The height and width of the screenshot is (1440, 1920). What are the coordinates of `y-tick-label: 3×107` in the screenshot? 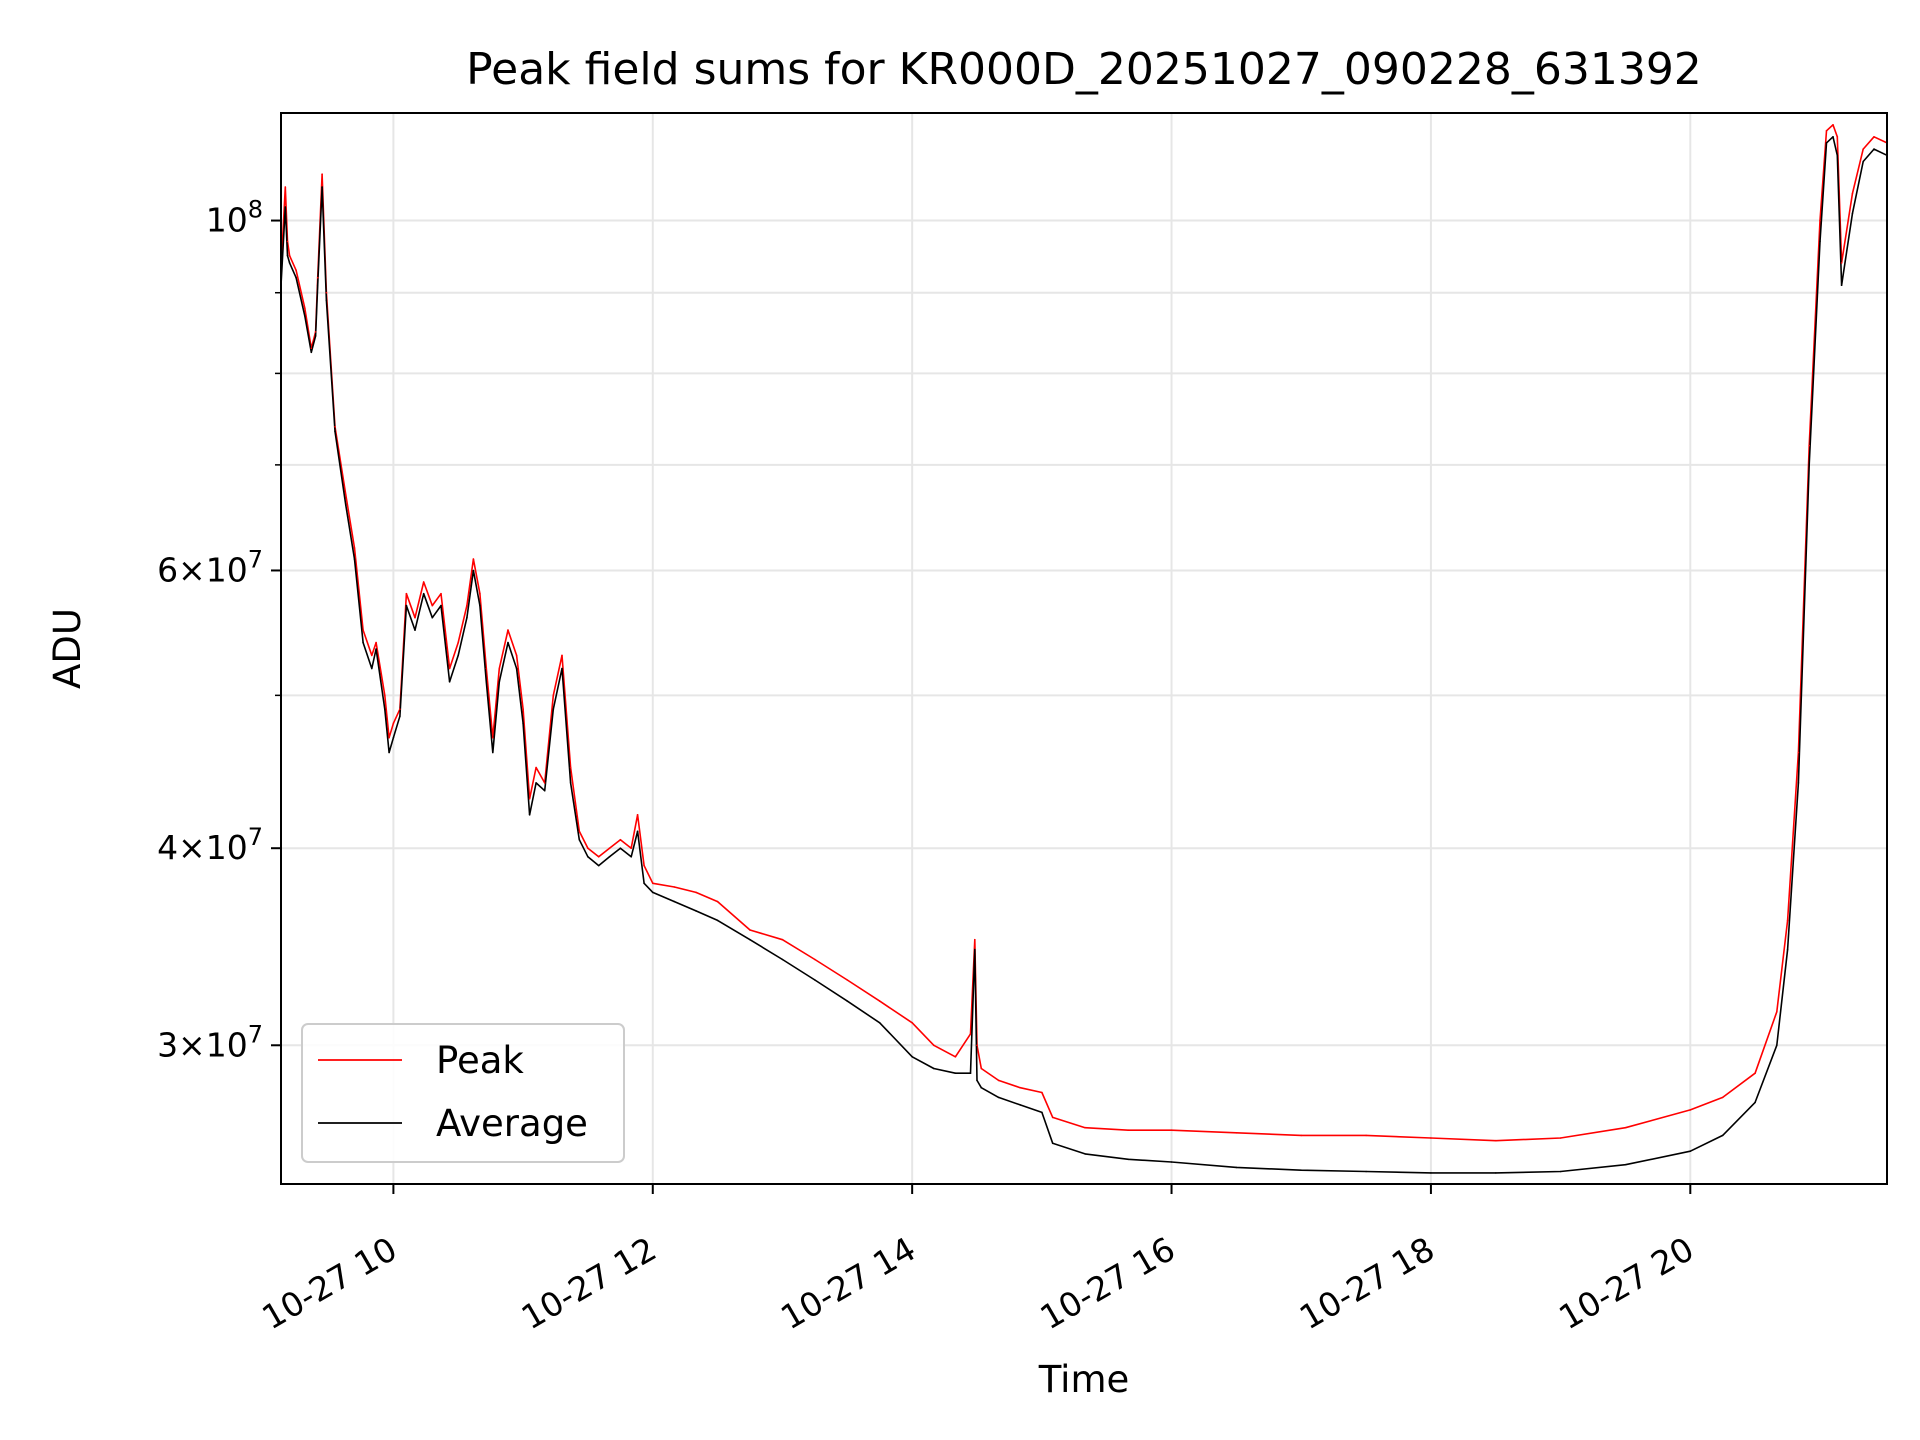 It's located at (210, 1042).